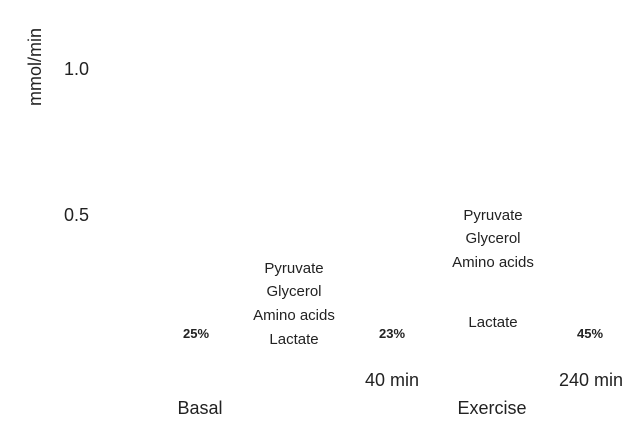  What do you see at coordinates (35, 67) in the screenshot?
I see `y-axis-label: mmol/min` at bounding box center [35, 67].